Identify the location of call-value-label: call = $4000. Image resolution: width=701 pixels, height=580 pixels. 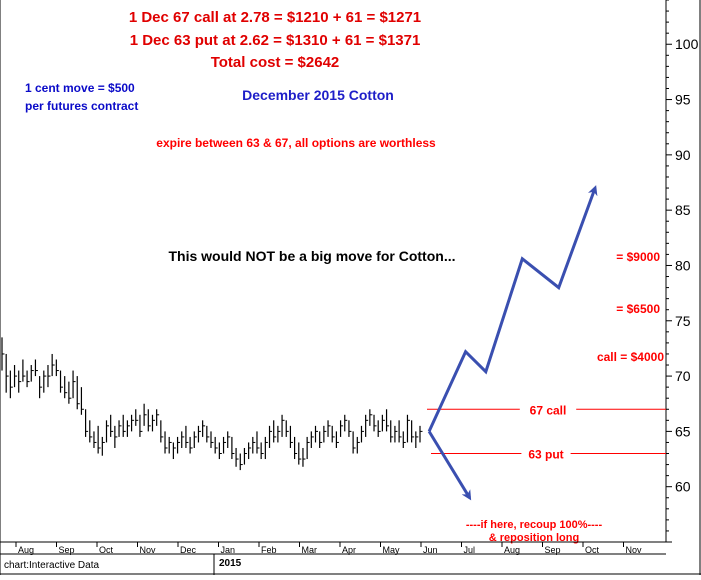
(630, 357).